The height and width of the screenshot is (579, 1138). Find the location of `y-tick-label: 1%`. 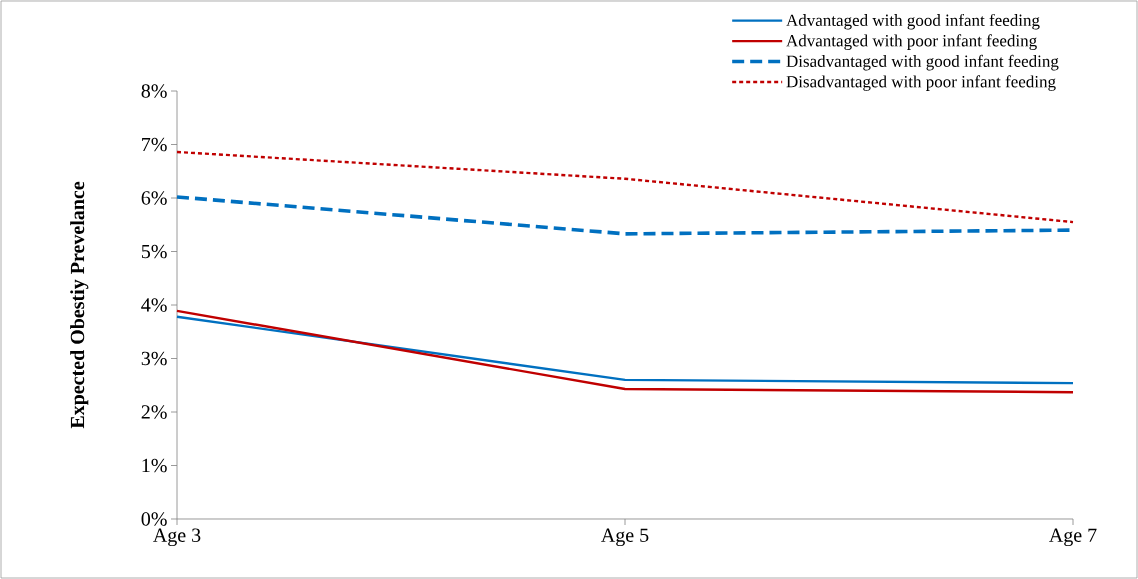

y-tick-label: 1% is located at coordinates (154, 465).